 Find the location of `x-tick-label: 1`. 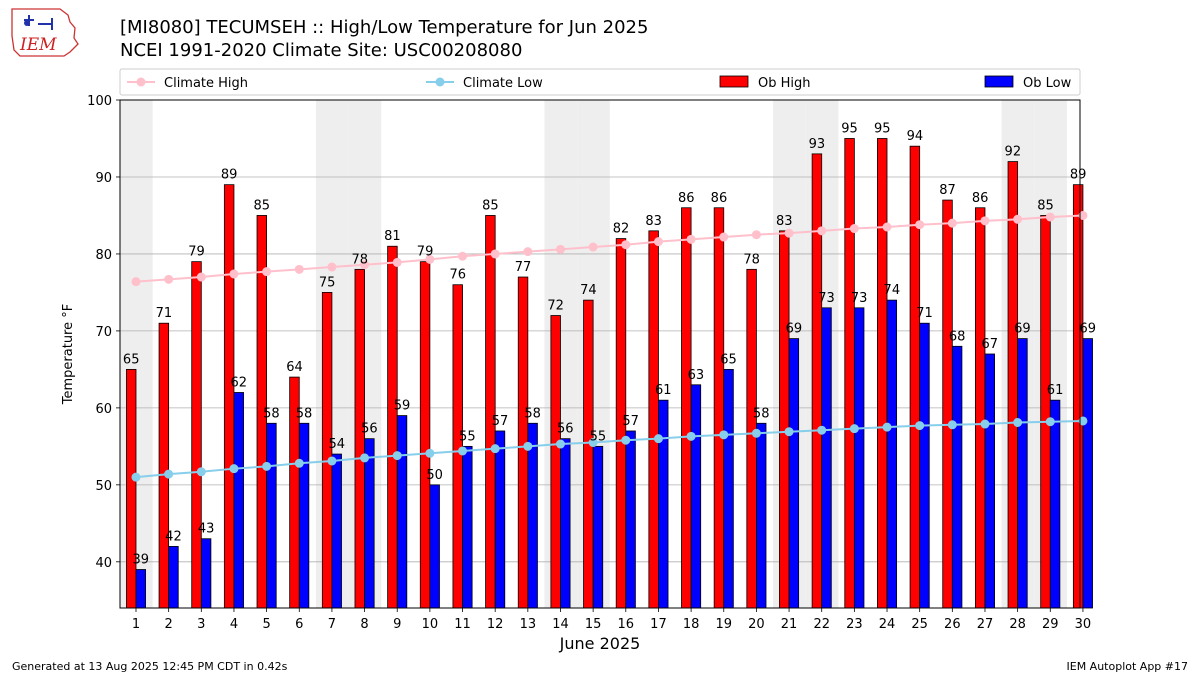

x-tick-label: 1 is located at coordinates (136, 624).